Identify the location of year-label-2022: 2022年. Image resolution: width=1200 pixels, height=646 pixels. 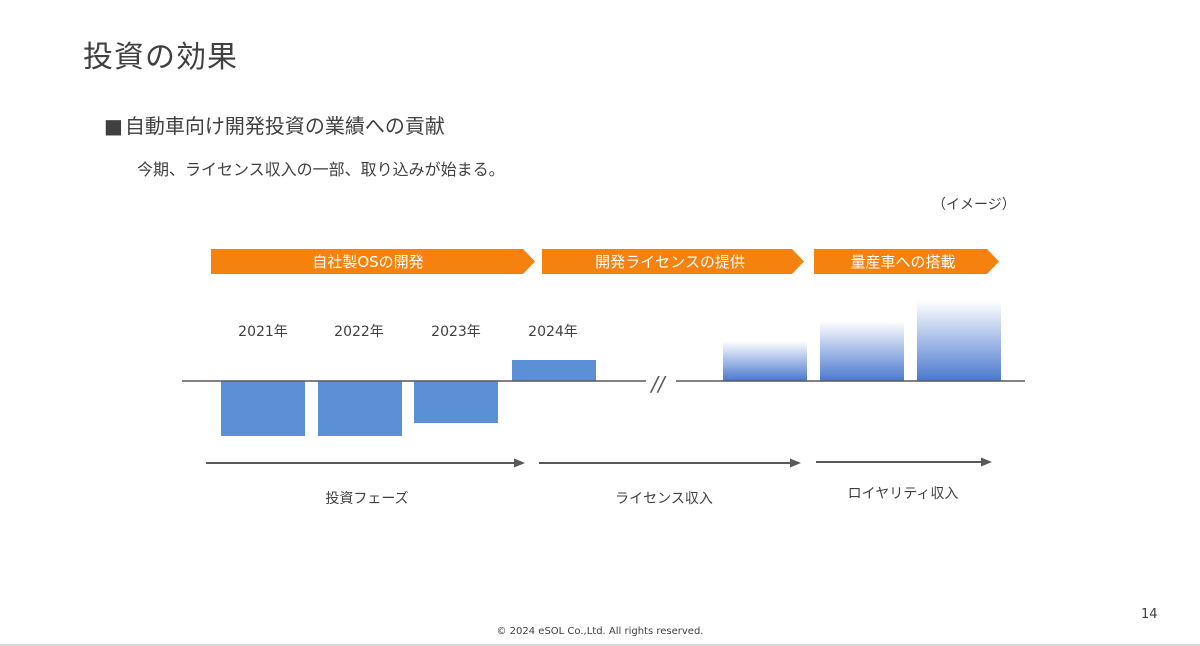
(359, 332).